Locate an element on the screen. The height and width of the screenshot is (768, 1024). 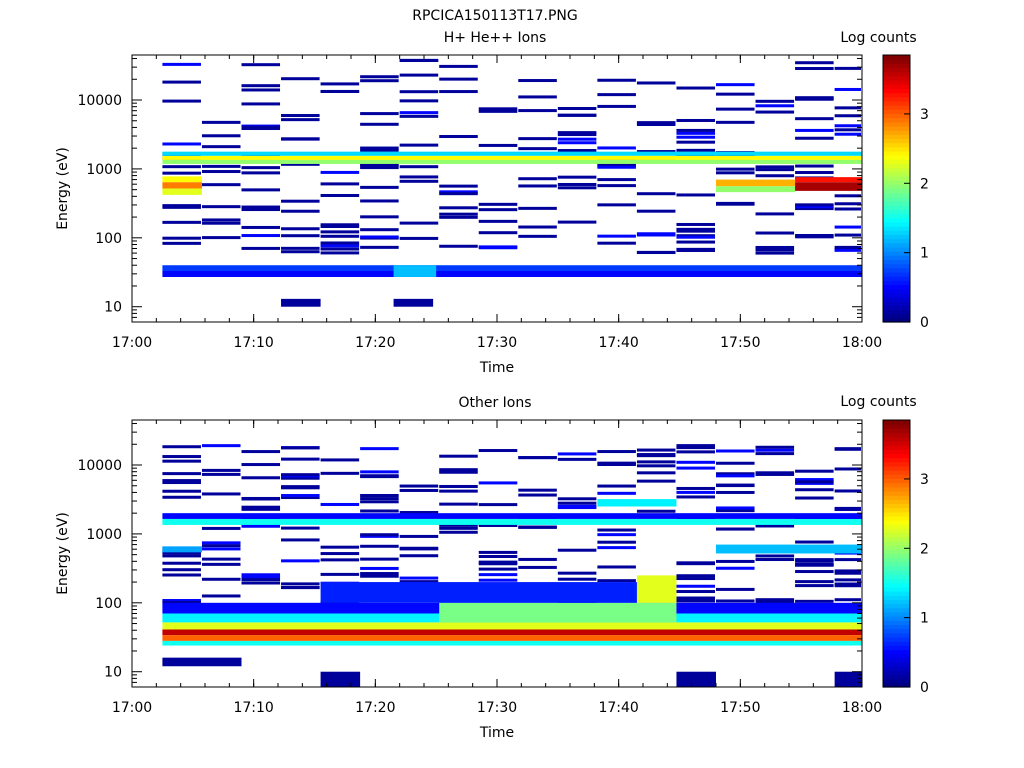
colorbar-tick-label: 3 is located at coordinates (924, 115).